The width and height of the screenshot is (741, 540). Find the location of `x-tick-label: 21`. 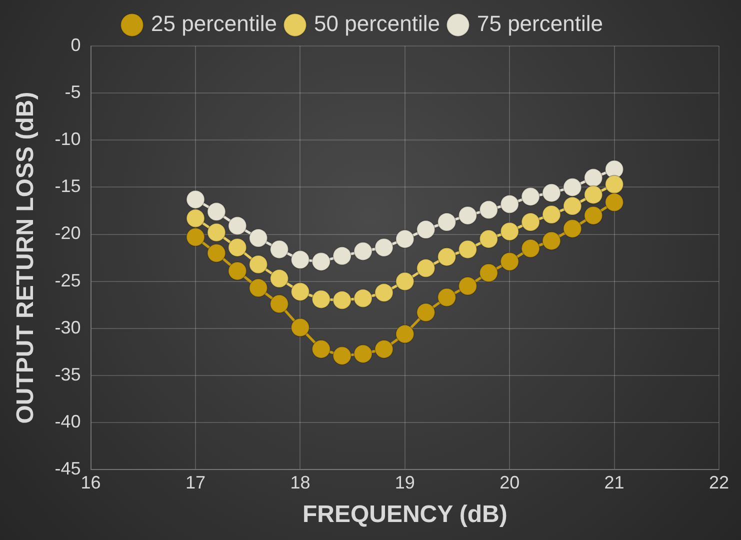

x-tick-label: 21 is located at coordinates (614, 482).